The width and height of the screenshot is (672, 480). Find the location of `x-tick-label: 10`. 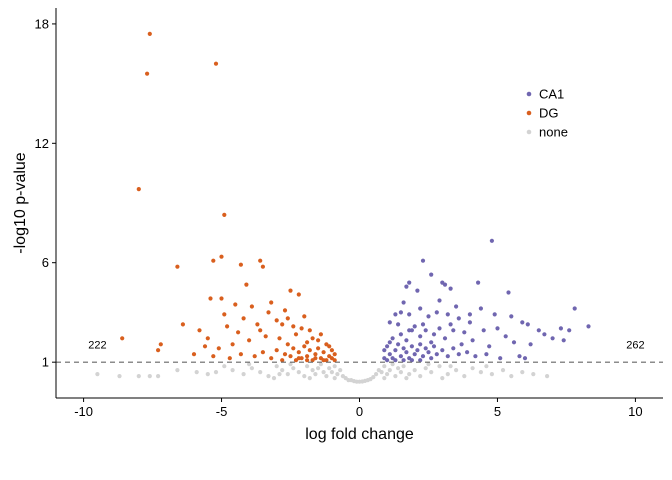

x-tick-label: 10 is located at coordinates (635, 411).